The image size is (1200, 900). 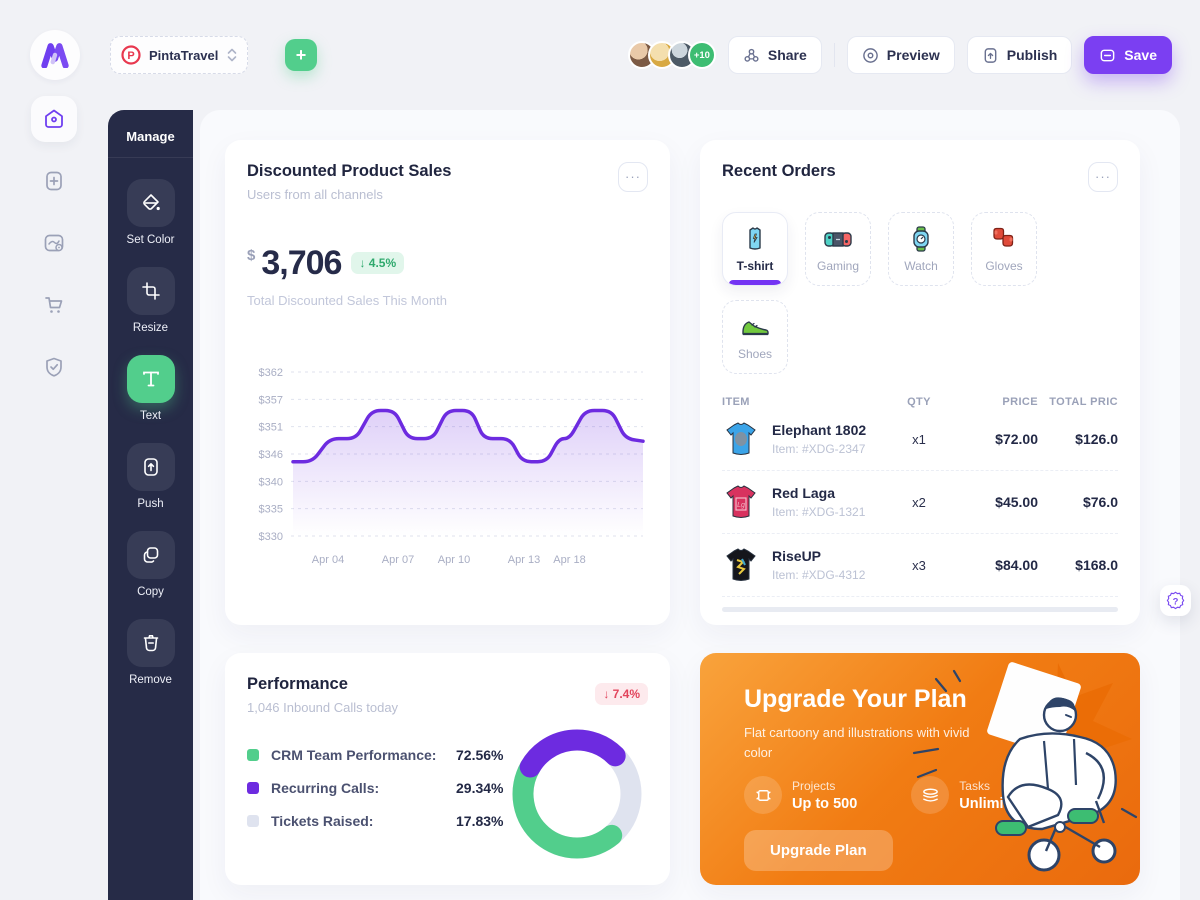 What do you see at coordinates (150, 467) in the screenshot?
I see `push-button` at bounding box center [150, 467].